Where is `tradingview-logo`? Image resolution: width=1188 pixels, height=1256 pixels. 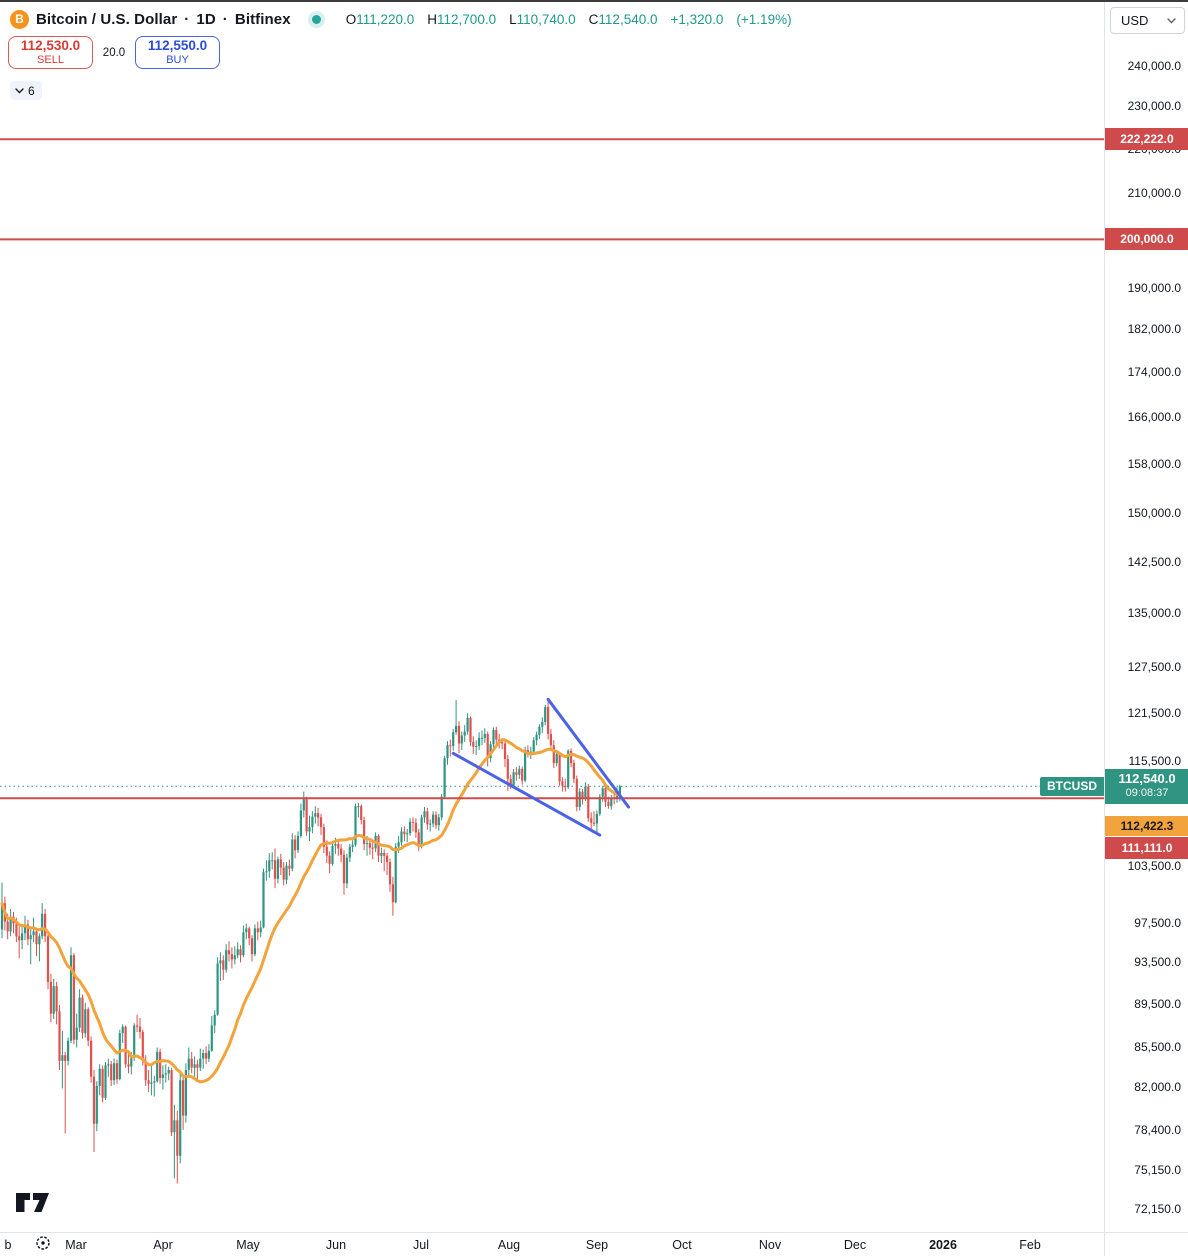 tradingview-logo is located at coordinates (33, 1202).